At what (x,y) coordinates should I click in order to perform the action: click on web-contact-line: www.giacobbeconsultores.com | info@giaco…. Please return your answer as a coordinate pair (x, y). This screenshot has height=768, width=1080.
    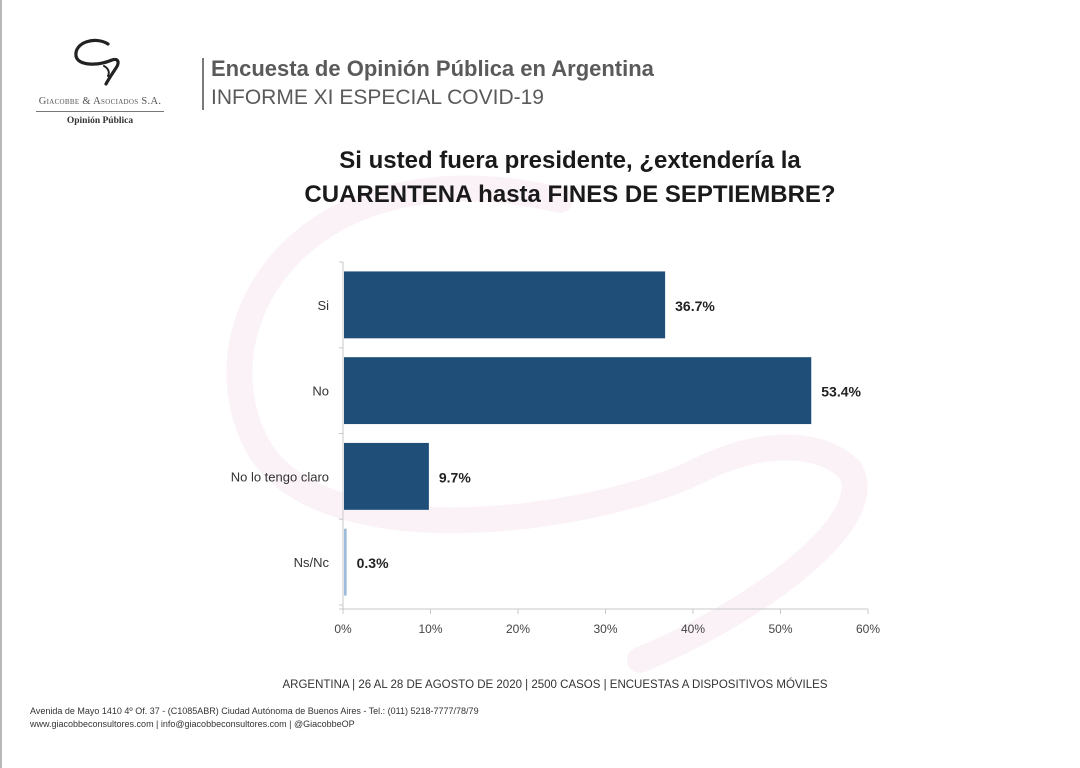
    Looking at the image, I should click on (192, 724).